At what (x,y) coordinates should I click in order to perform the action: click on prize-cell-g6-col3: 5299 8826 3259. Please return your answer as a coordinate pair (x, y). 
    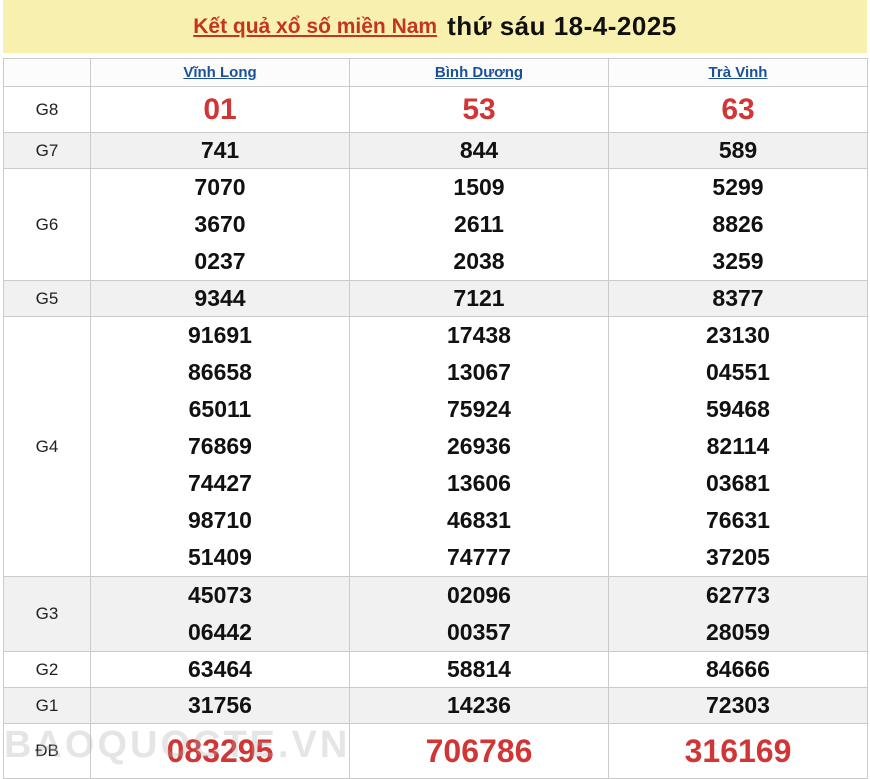
    Looking at the image, I should click on (738, 224).